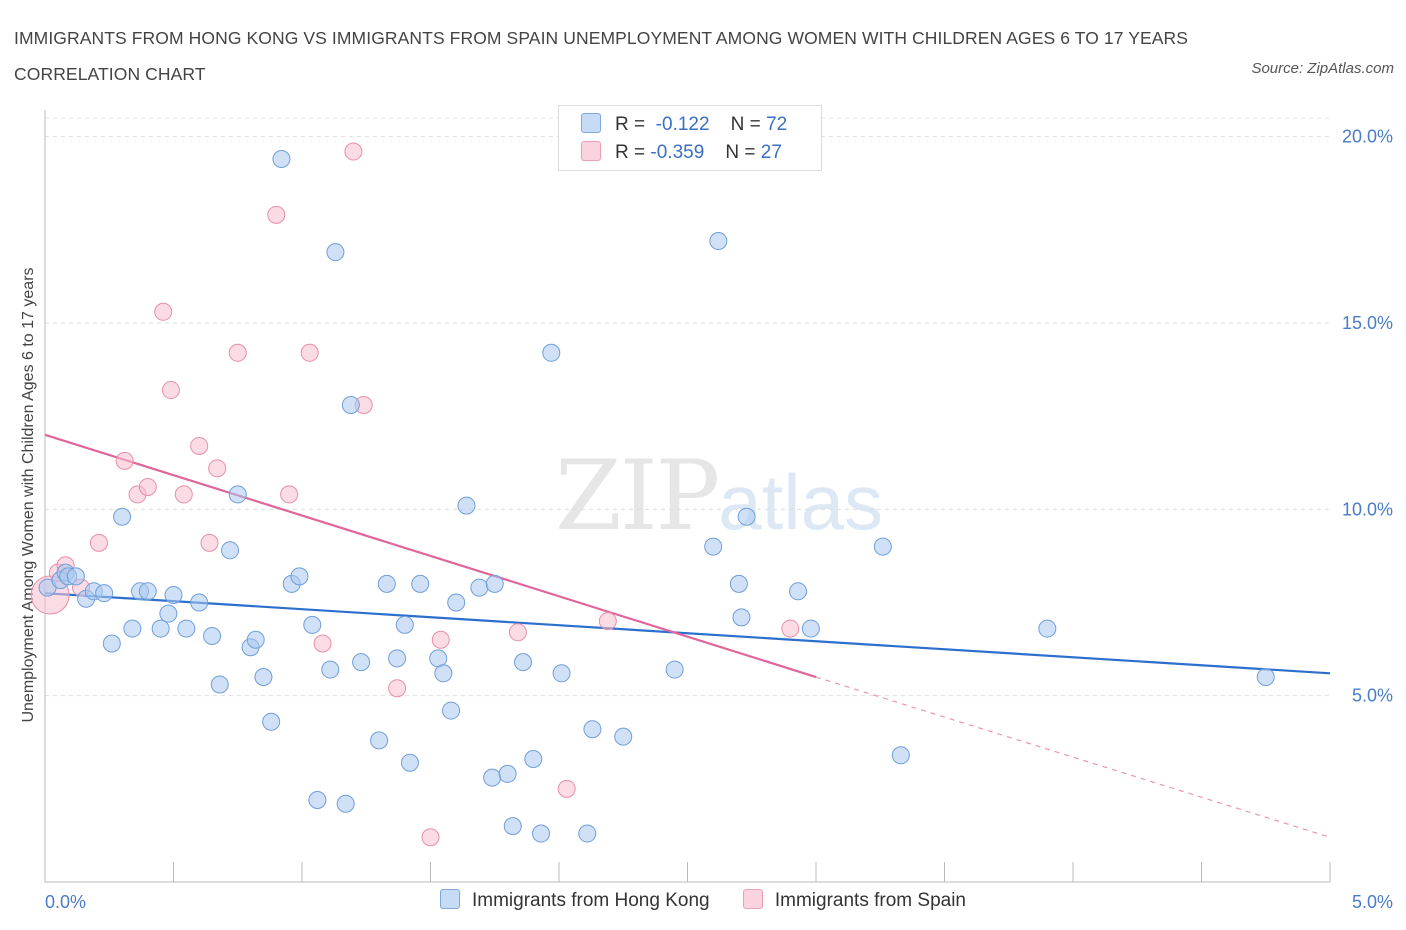  Describe the element at coordinates (65, 902) in the screenshot. I see `x-tick-label: 0.0%` at that location.